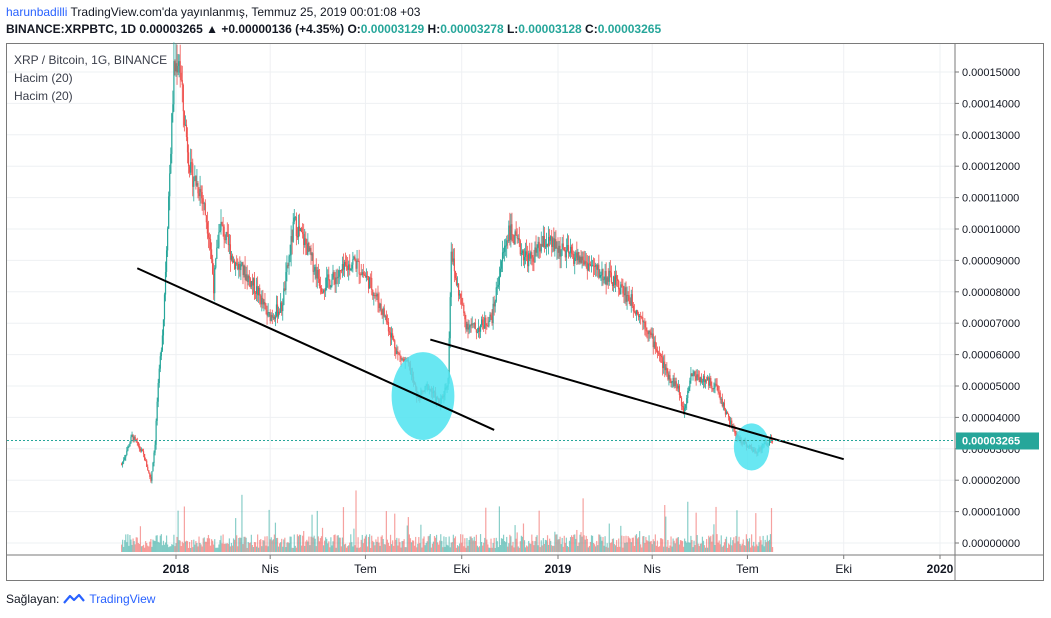 This screenshot has height=618, width=1051. I want to click on close-value: 0.00003265, so click(629, 29).